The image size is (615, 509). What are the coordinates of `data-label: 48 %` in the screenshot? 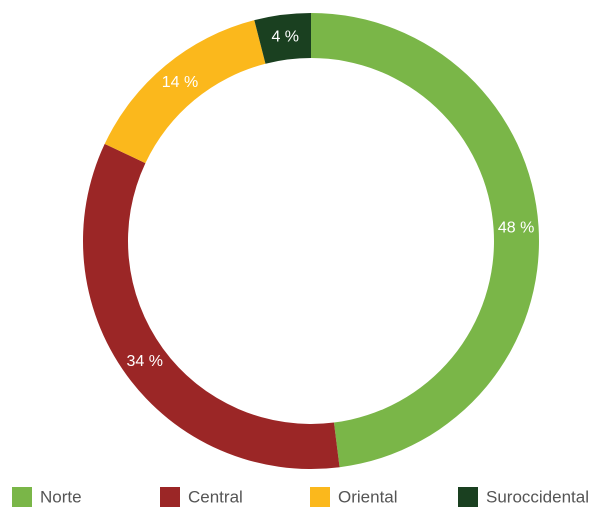 It's located at (516, 227).